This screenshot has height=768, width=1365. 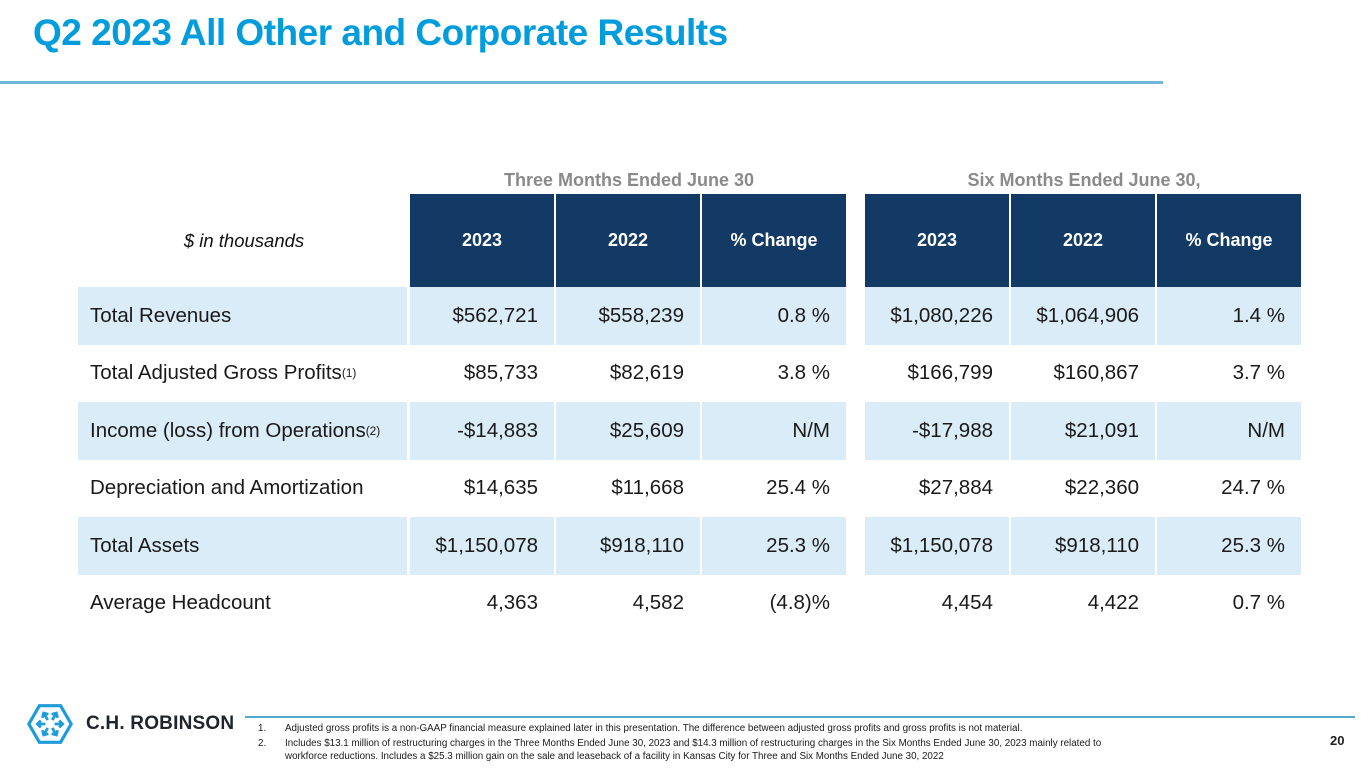 I want to click on value-tm-2023: 4,363, so click(x=483, y=603).